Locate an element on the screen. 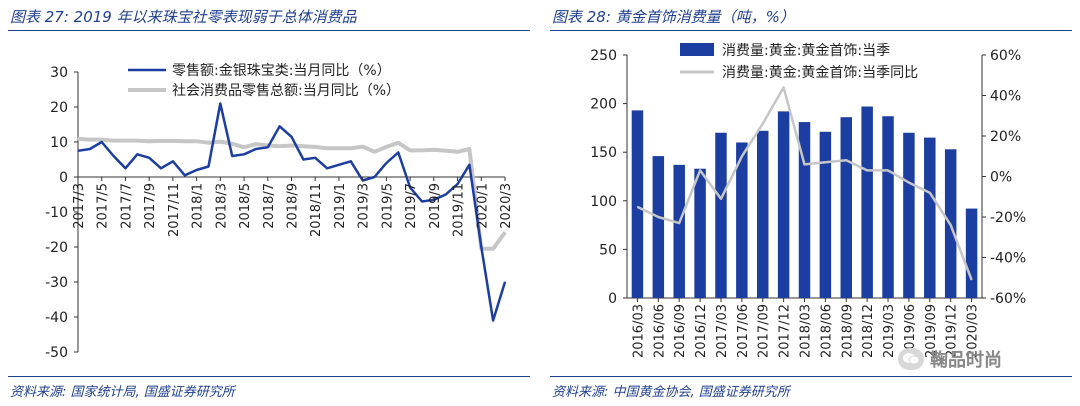 Image resolution: width=1080 pixels, height=406 pixels. wechat-icon is located at coordinates (911, 359).